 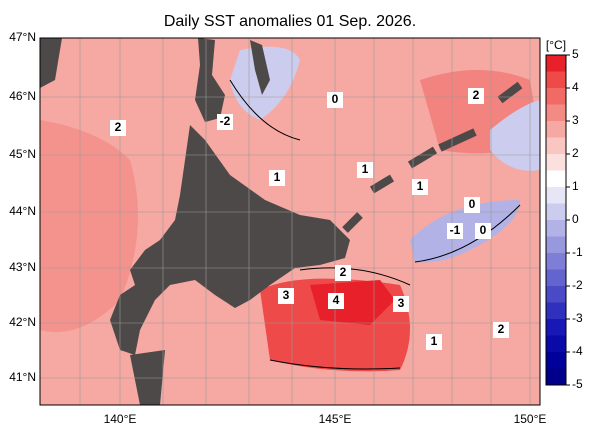 What do you see at coordinates (575, 186) in the screenshot?
I see `colorbar-tick-label: 1` at bounding box center [575, 186].